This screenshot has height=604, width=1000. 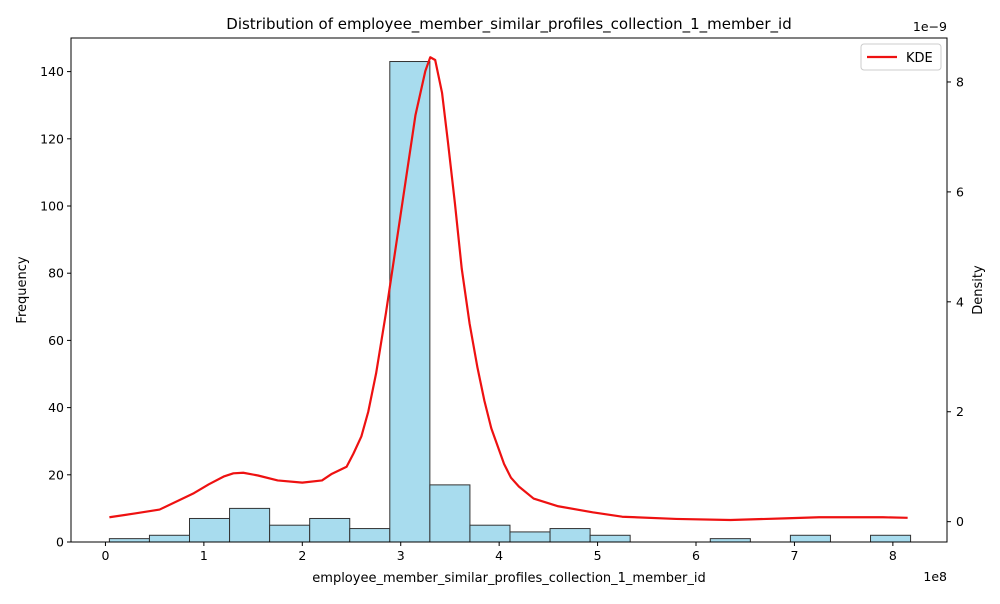 What do you see at coordinates (598, 555) in the screenshot?
I see `x-tick-label: 5` at bounding box center [598, 555].